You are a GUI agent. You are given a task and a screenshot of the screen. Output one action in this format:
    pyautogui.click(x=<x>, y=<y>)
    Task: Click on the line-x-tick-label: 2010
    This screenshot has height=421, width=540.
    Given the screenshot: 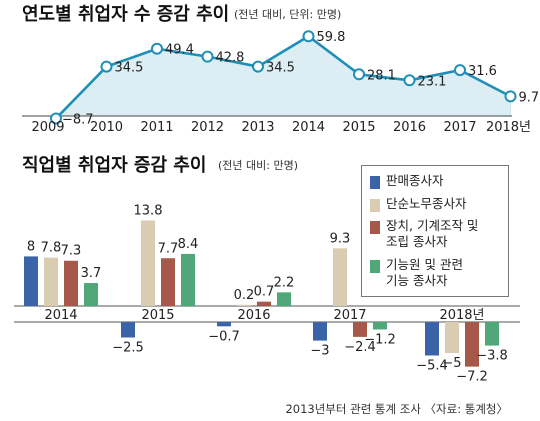 What is the action you would take?
    pyautogui.click(x=106, y=127)
    